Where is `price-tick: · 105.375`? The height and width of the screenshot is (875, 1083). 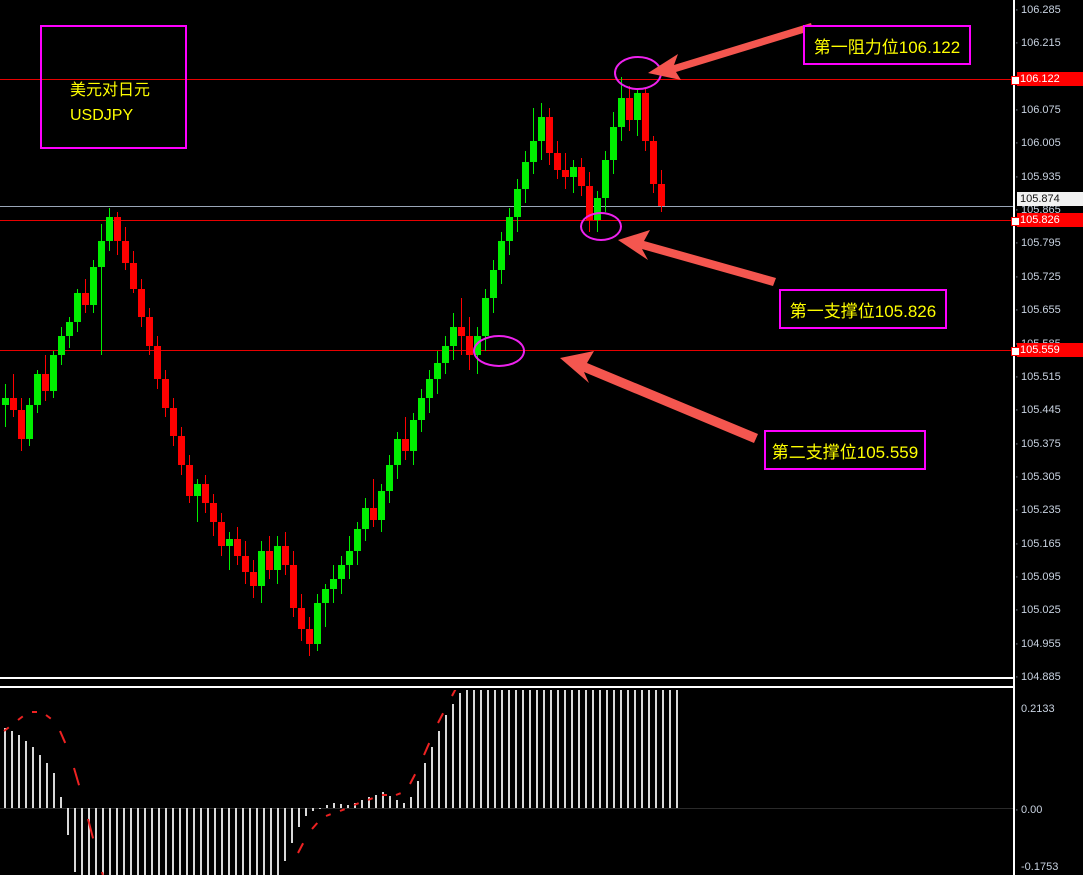 price-tick: · 105.375 is located at coordinates (1038, 443).